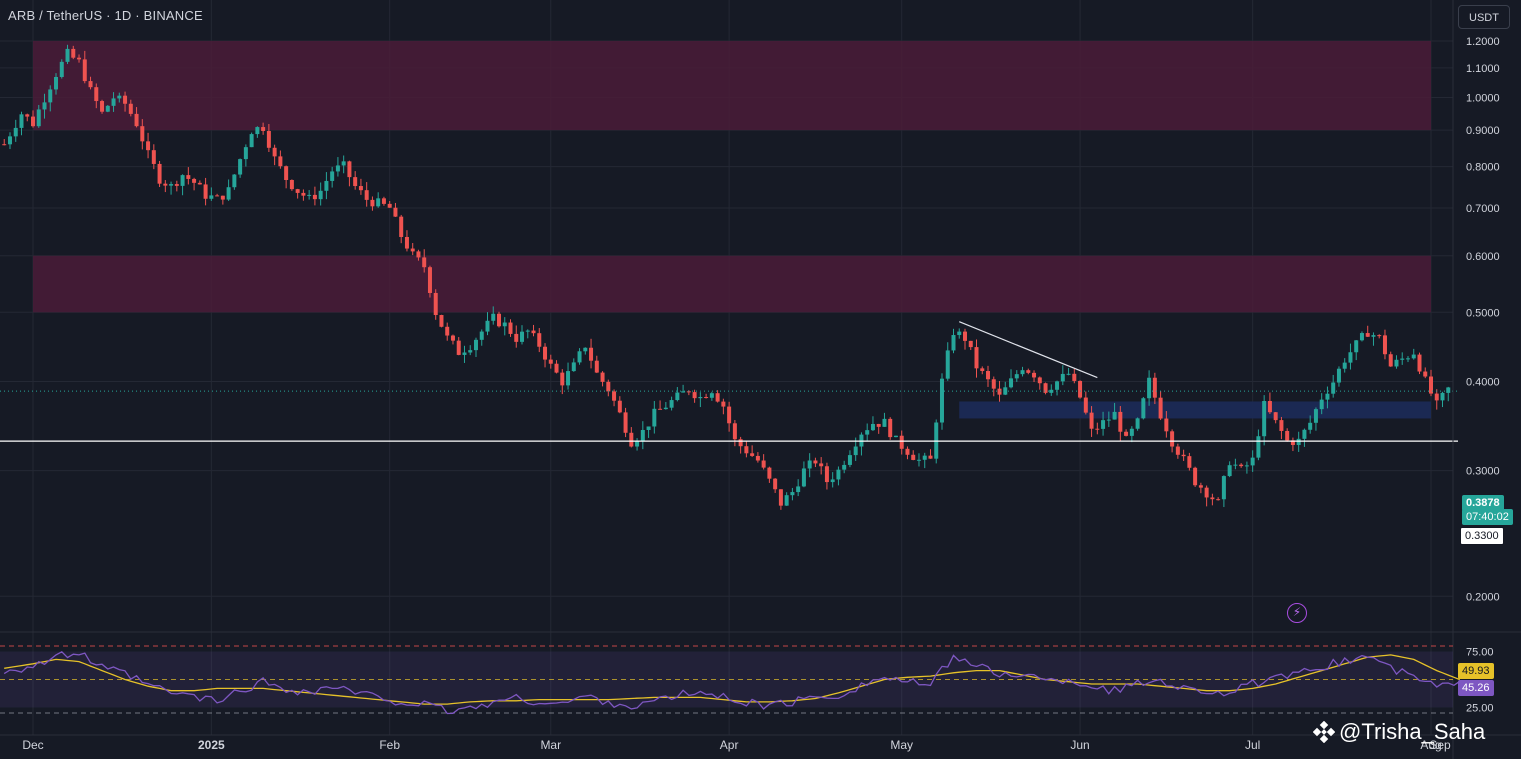 This screenshot has width=1521, height=759. Describe the element at coordinates (1480, 708) in the screenshot. I see `rsi-tick-label: 25.00` at that location.